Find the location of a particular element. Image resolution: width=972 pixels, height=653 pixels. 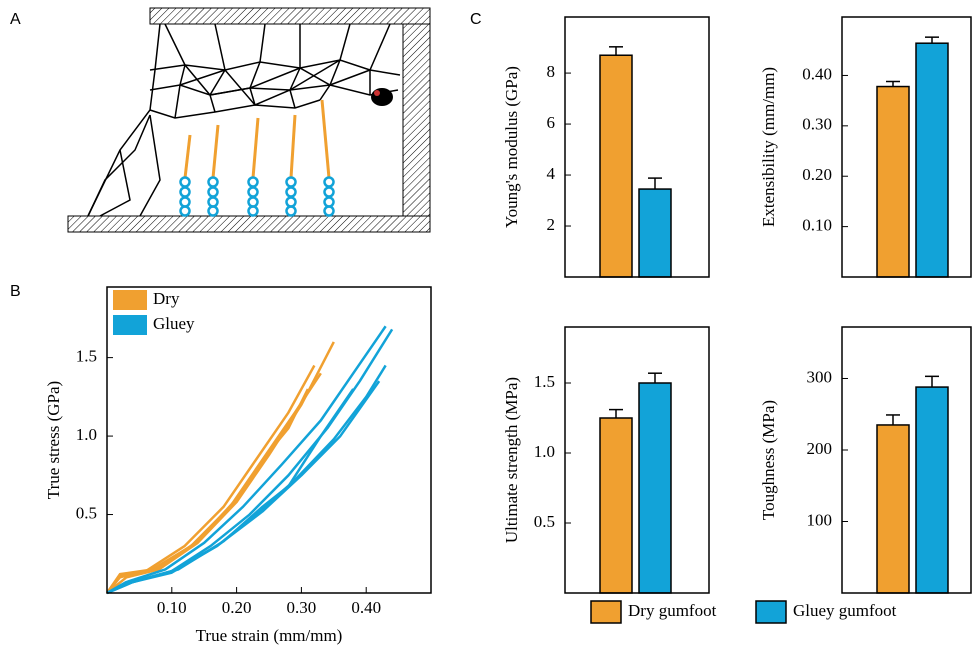

panel-label: C is located at coordinates (476, 19).